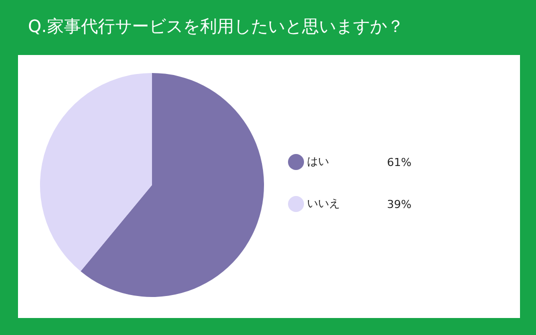 The width and height of the screenshot is (536, 335). I want to click on chart-title: Q.家事代行サービスを利用したいと思いますか？, so click(216, 27).